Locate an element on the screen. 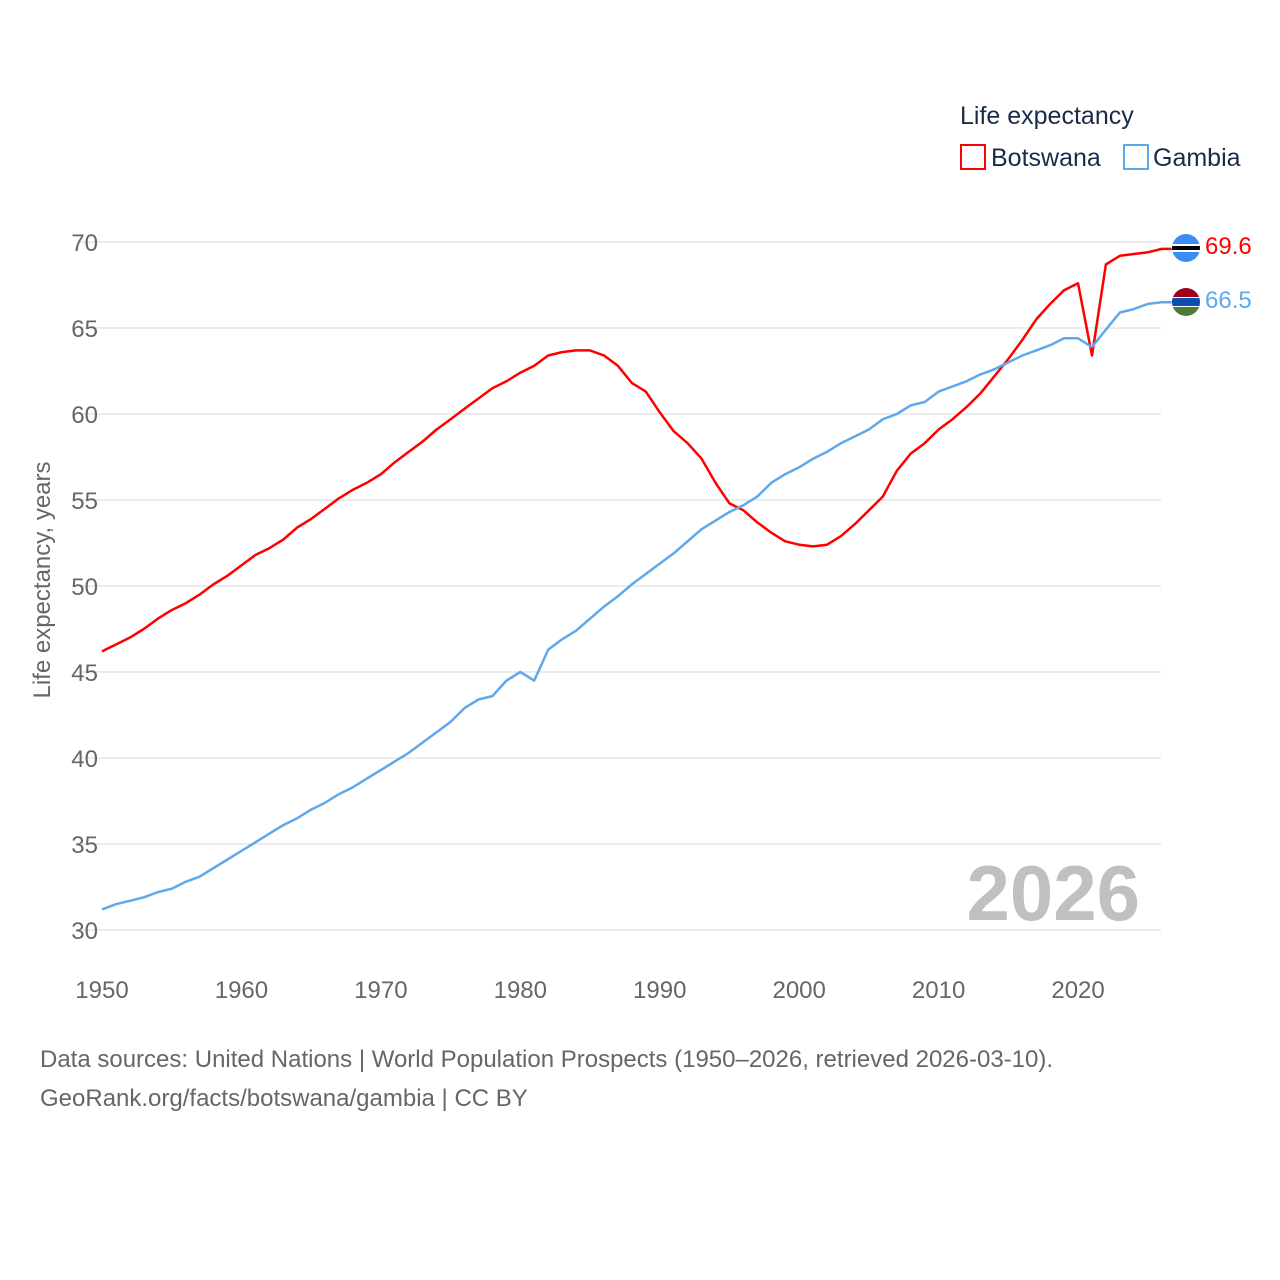  x-tick-label: 1970 is located at coordinates (380, 990).